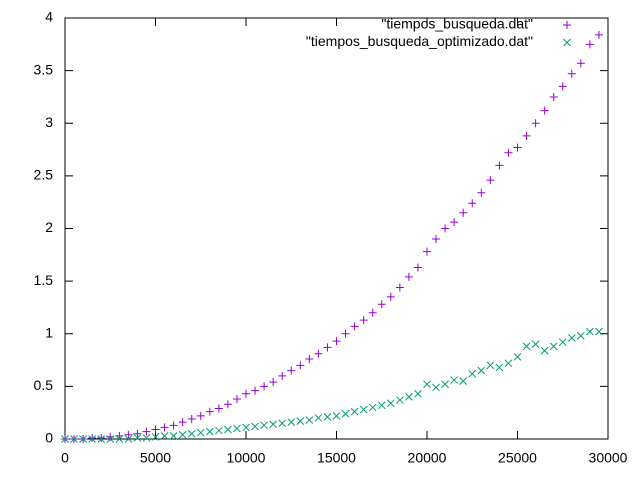 The image size is (640, 480). Describe the element at coordinates (608, 458) in the screenshot. I see `x-tick-label: 30000` at that location.